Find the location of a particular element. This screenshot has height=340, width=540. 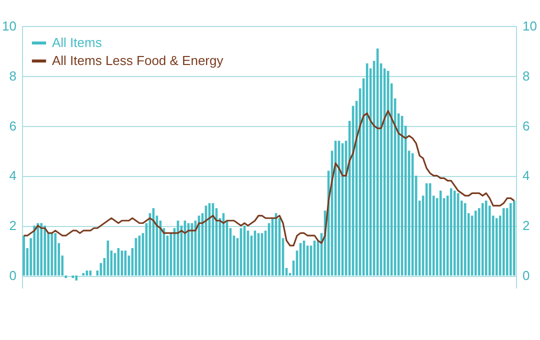

y2-tick-label: 10 is located at coordinates (529, 26).